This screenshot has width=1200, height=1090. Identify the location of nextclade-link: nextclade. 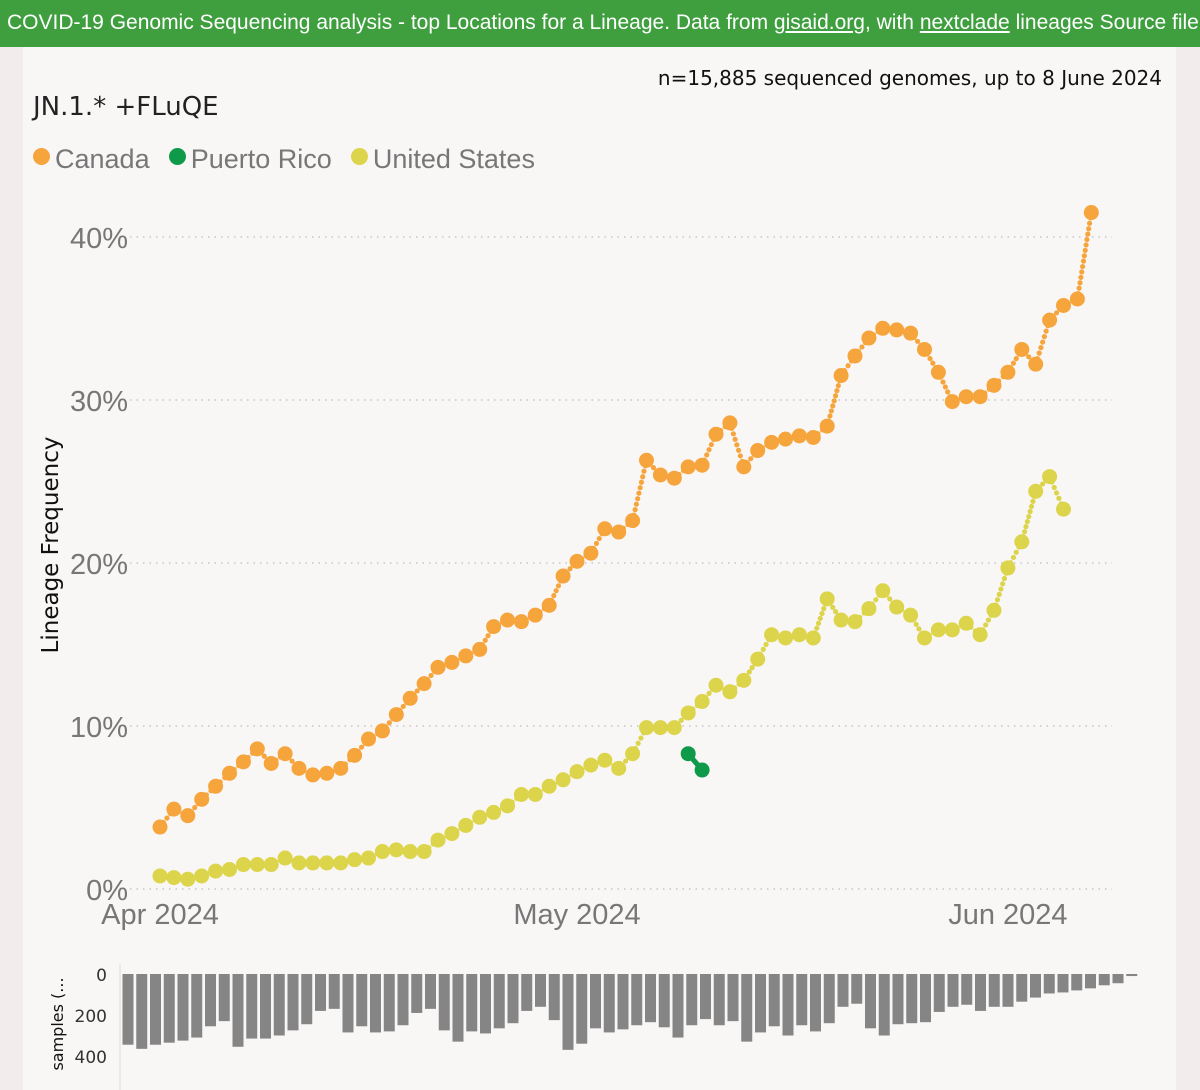
(964, 22).